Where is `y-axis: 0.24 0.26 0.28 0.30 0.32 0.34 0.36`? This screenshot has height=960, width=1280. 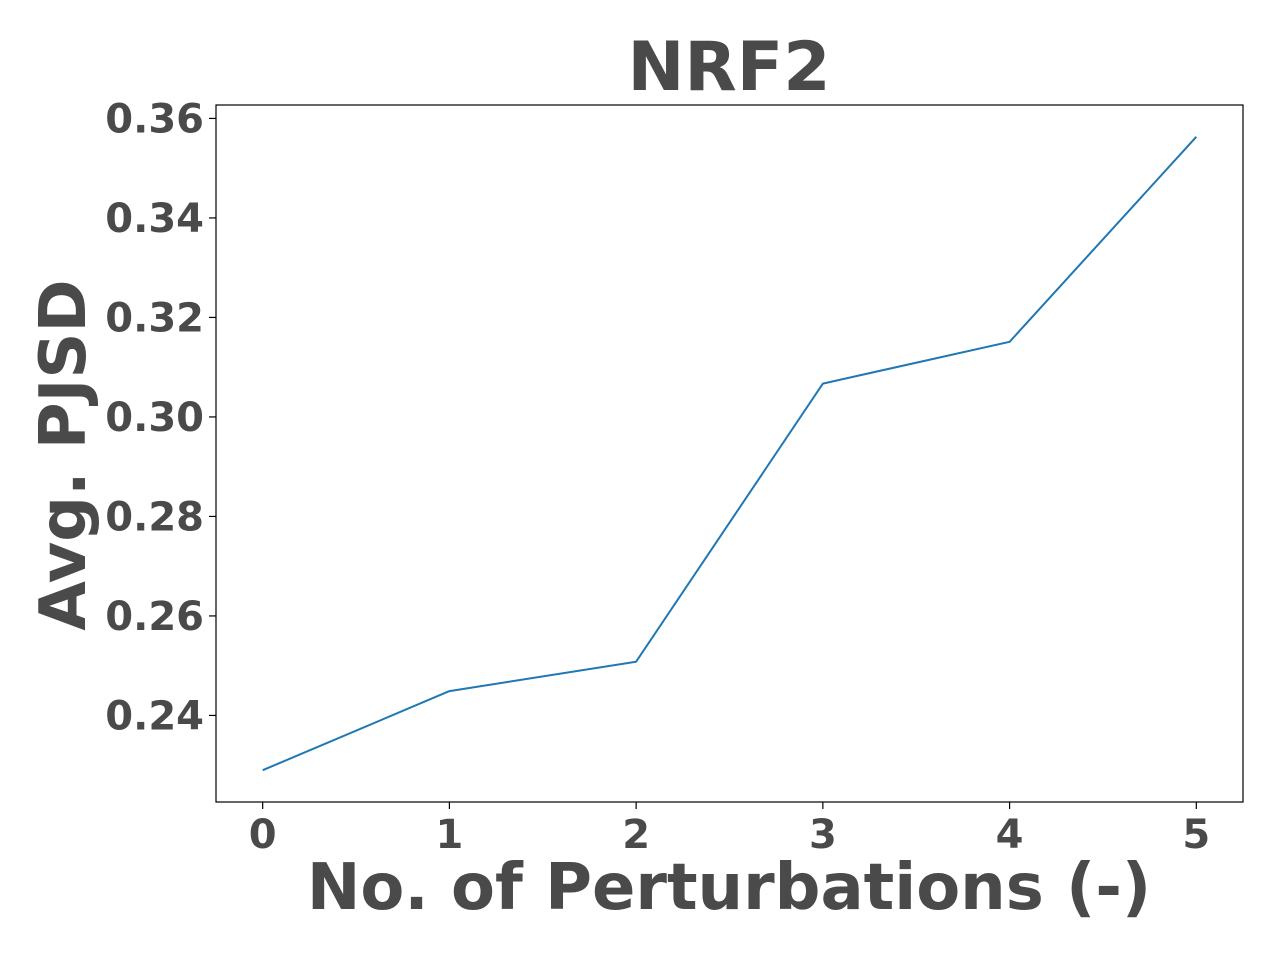
y-axis: 0.24 0.26 0.28 0.30 0.32 0.34 0.36 is located at coordinates (160, 417).